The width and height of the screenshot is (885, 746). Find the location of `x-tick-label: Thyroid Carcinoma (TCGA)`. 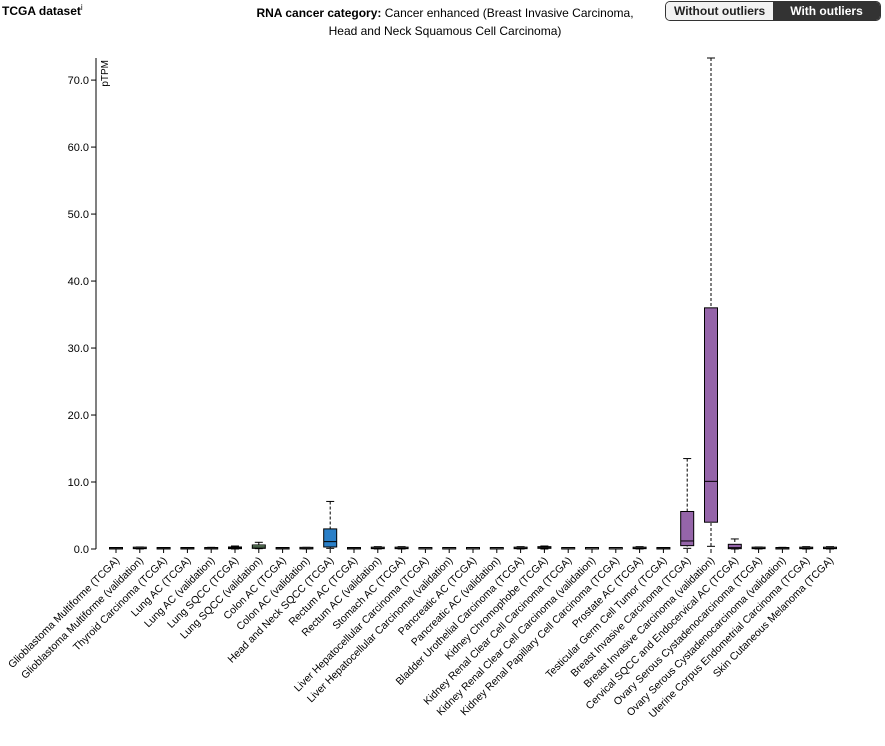

x-tick-label: Thyroid Carcinoma (TCGA) is located at coordinates (120, 604).